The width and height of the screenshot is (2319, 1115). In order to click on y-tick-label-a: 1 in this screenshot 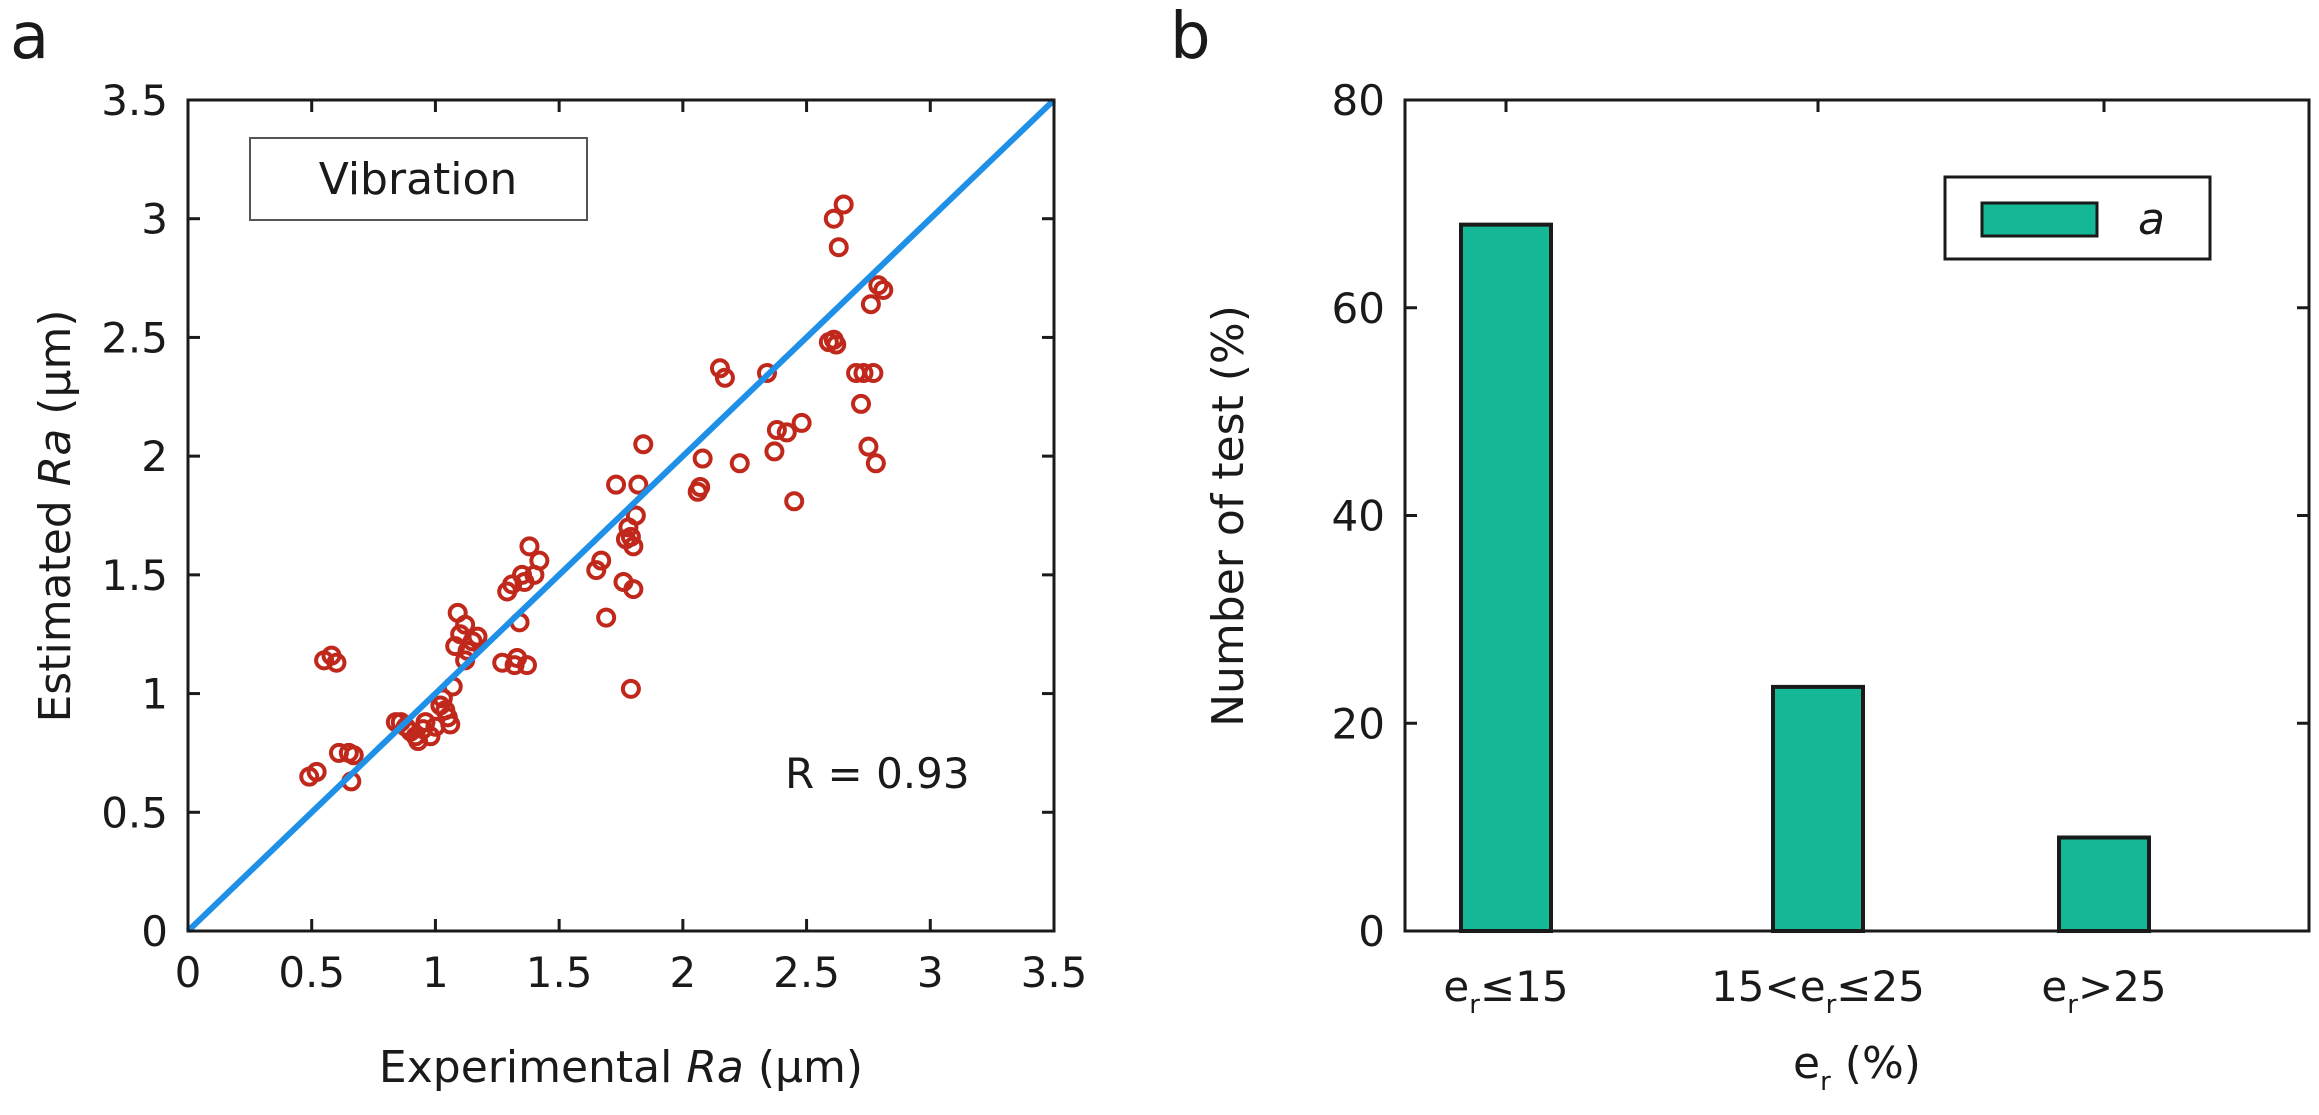, I will do `click(154, 694)`.